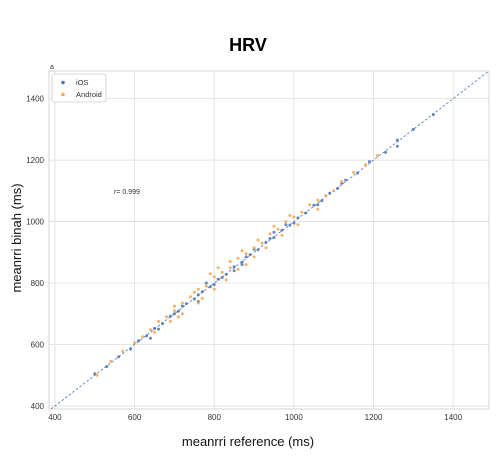 The height and width of the screenshot is (464, 496). What do you see at coordinates (63, 94) in the screenshot?
I see `legend-swatch-android` at bounding box center [63, 94].